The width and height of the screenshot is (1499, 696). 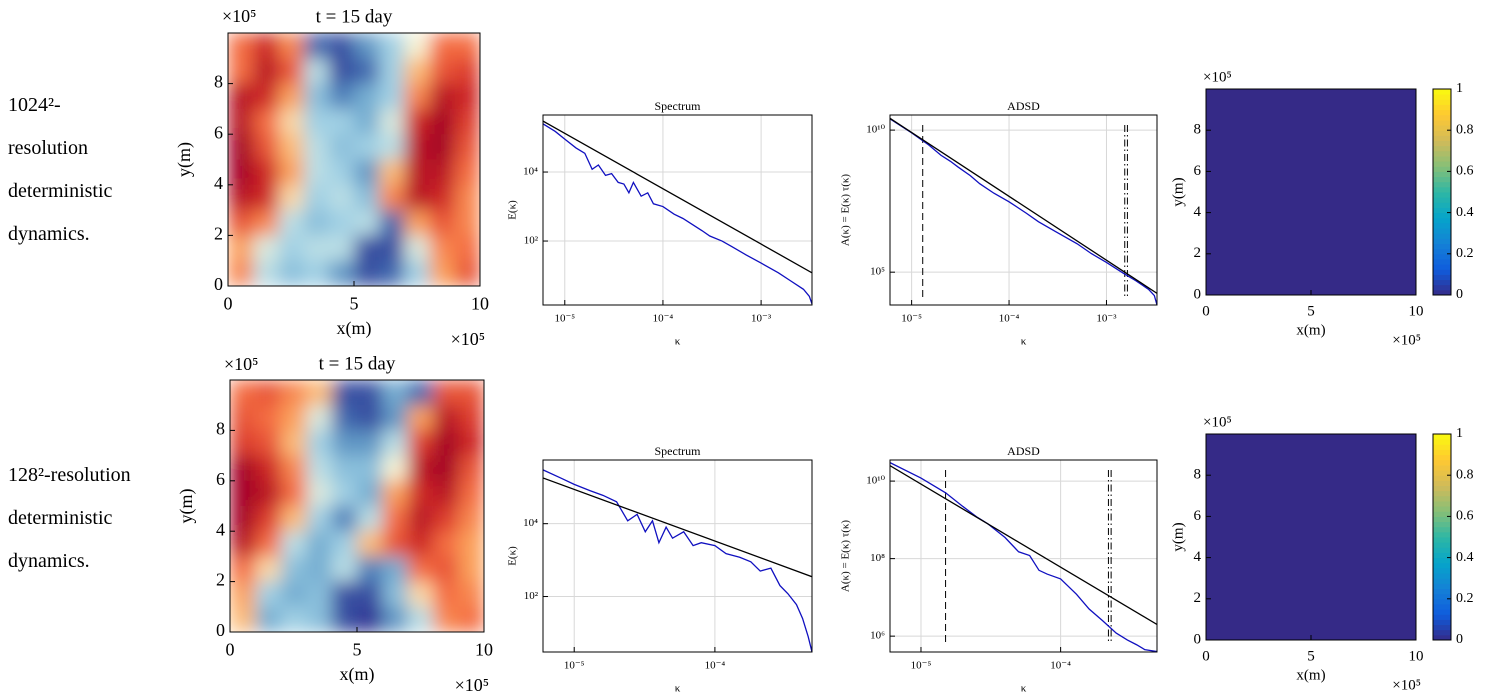 I want to click on heatmap, so click(x=354, y=159).